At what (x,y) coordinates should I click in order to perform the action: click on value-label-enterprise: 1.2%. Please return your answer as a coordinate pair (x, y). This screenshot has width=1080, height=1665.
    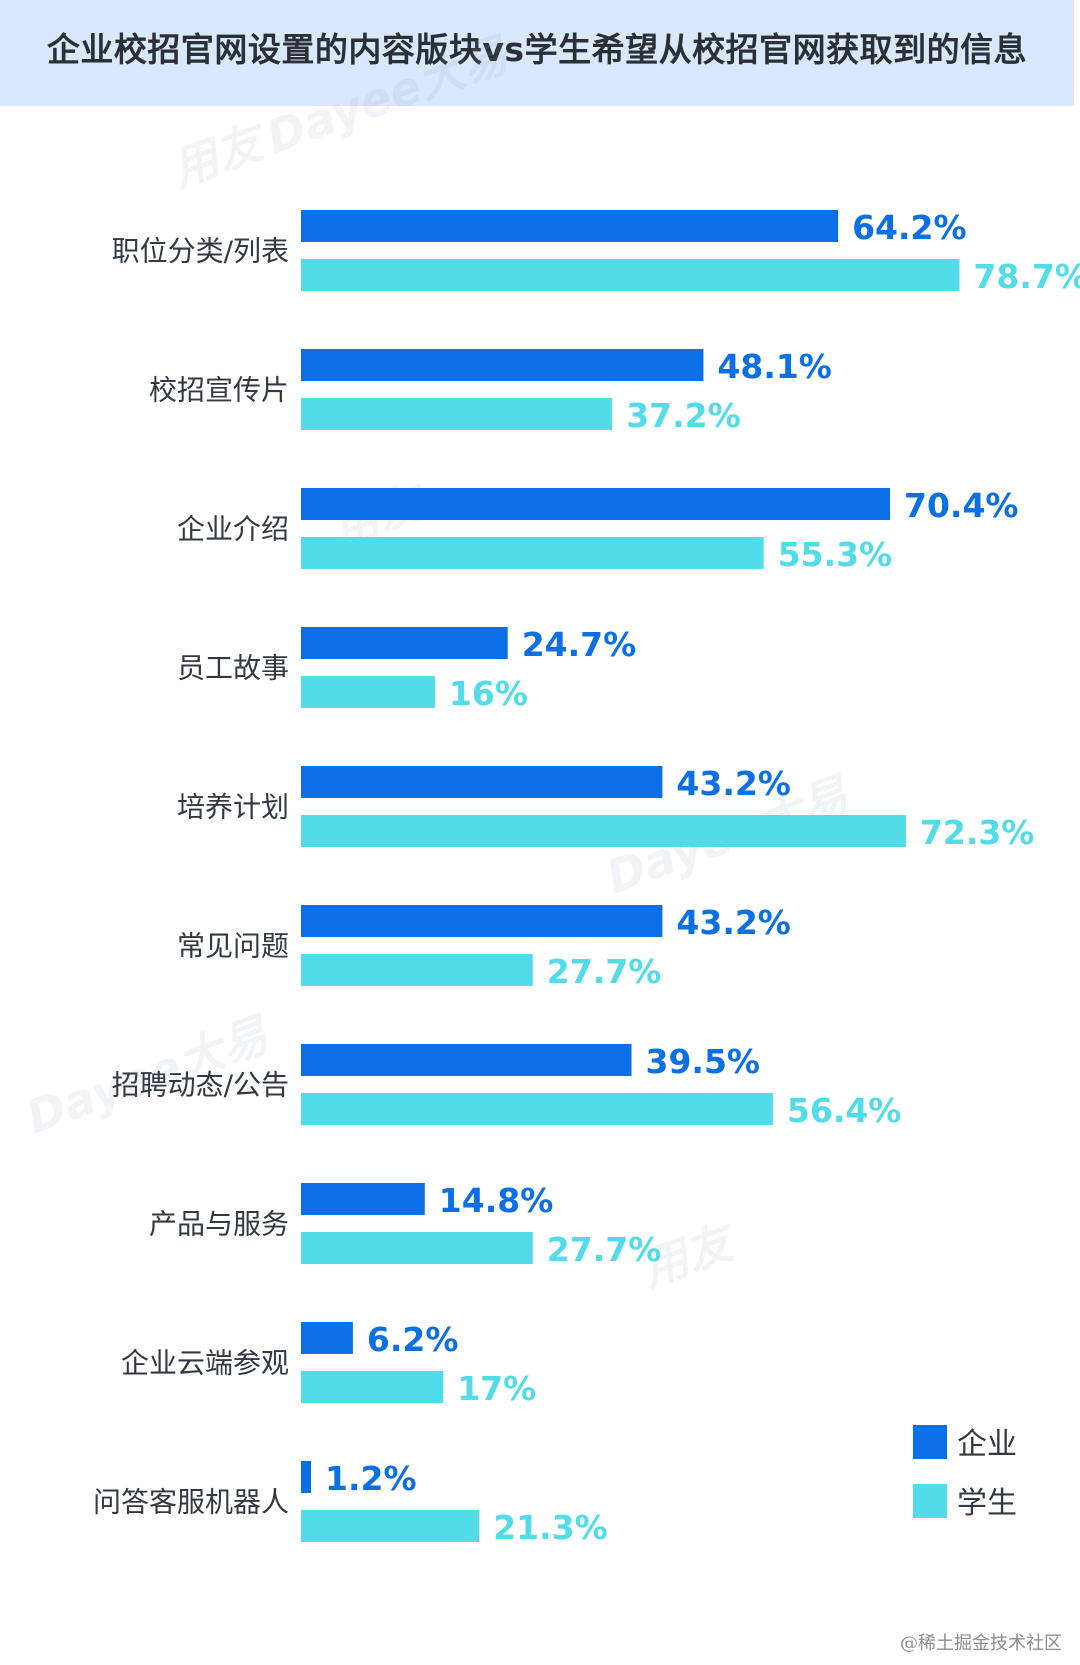
    Looking at the image, I should click on (371, 1478).